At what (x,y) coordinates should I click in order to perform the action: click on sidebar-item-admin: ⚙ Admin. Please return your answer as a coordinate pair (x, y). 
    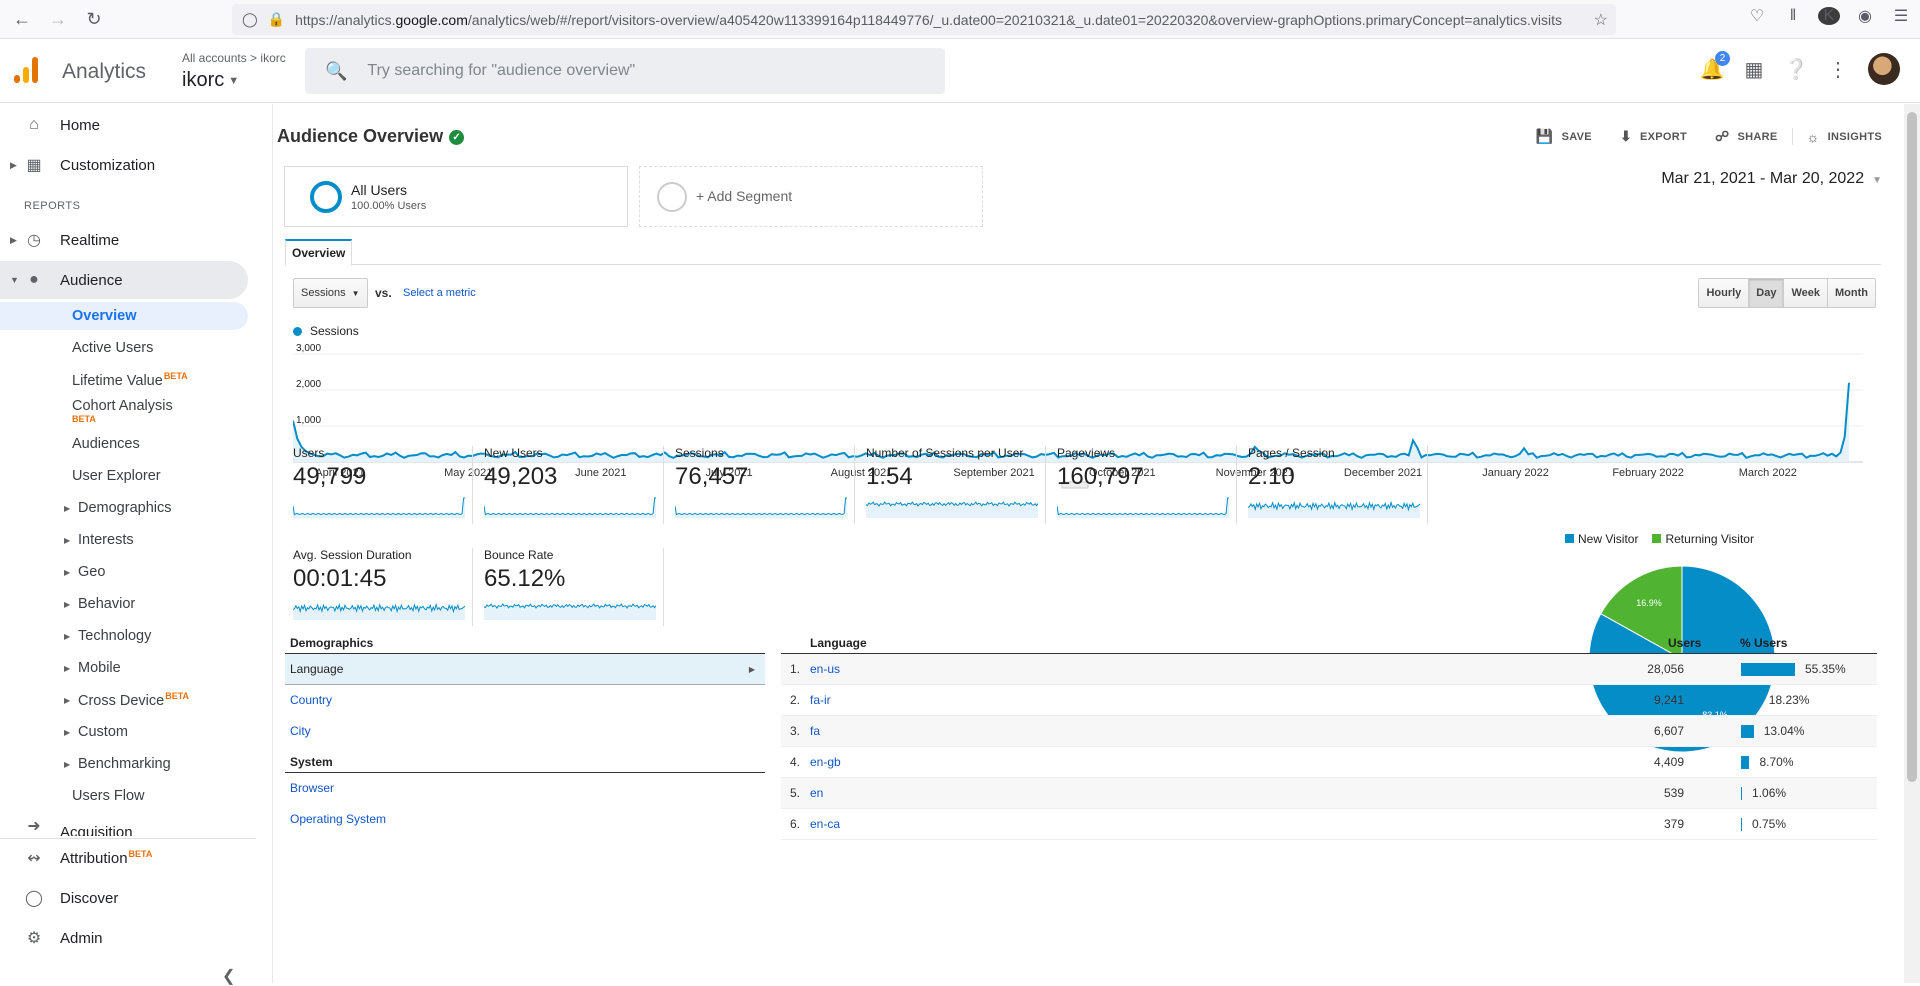
    Looking at the image, I should click on (124, 938).